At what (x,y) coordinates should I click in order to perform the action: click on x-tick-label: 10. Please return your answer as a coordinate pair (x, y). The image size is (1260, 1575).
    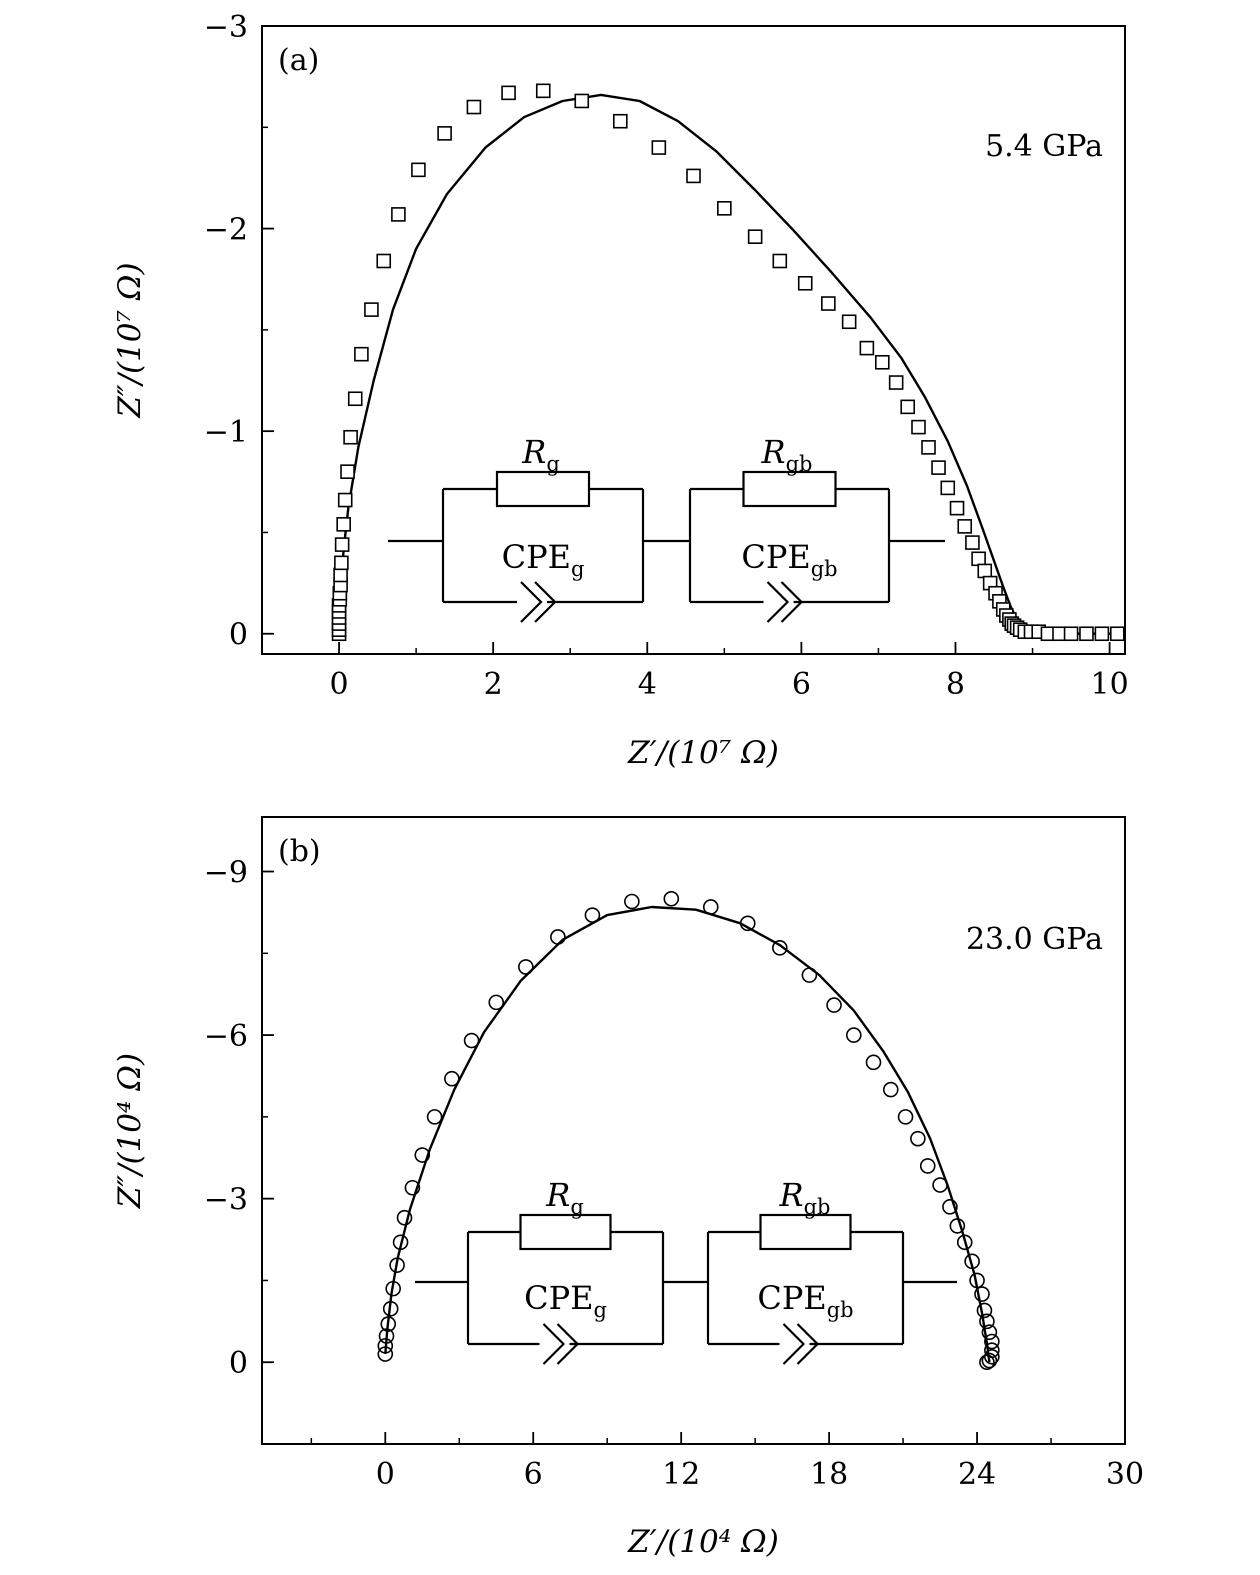
    Looking at the image, I should click on (1109, 684).